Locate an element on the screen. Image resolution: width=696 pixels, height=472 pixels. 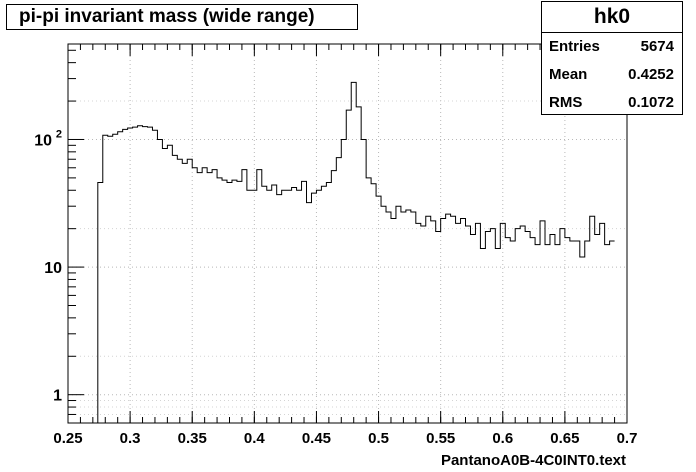
stats-value: 0.4252 is located at coordinates (651, 74).